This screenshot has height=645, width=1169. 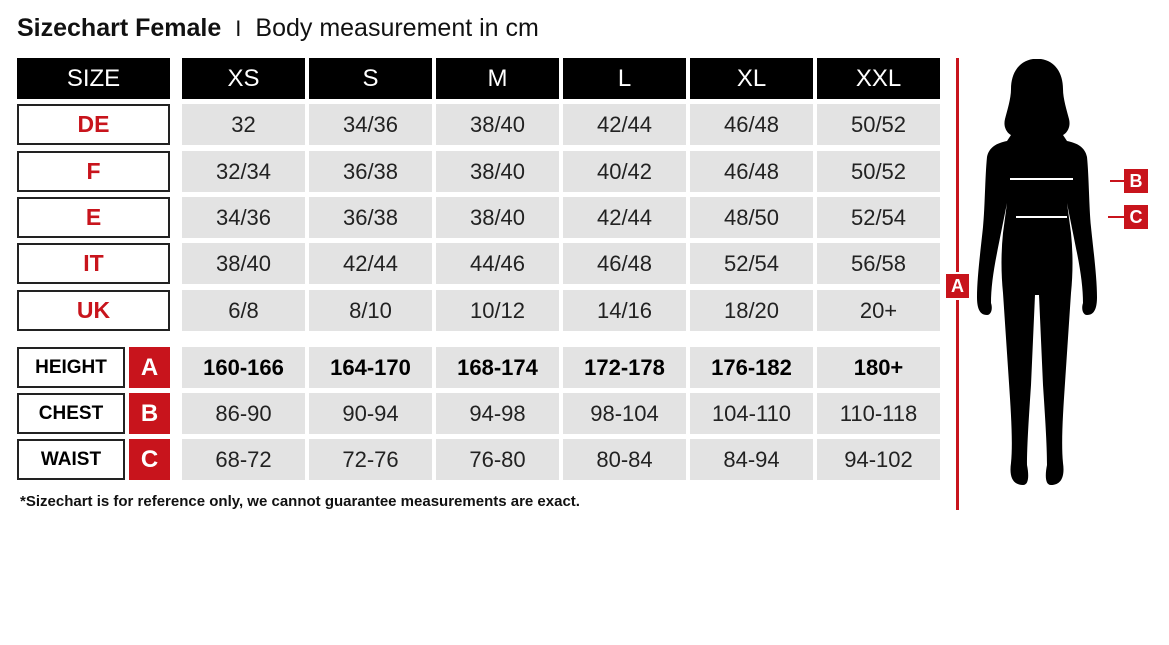 I want to click on table-cell: 8/10, so click(x=370, y=310).